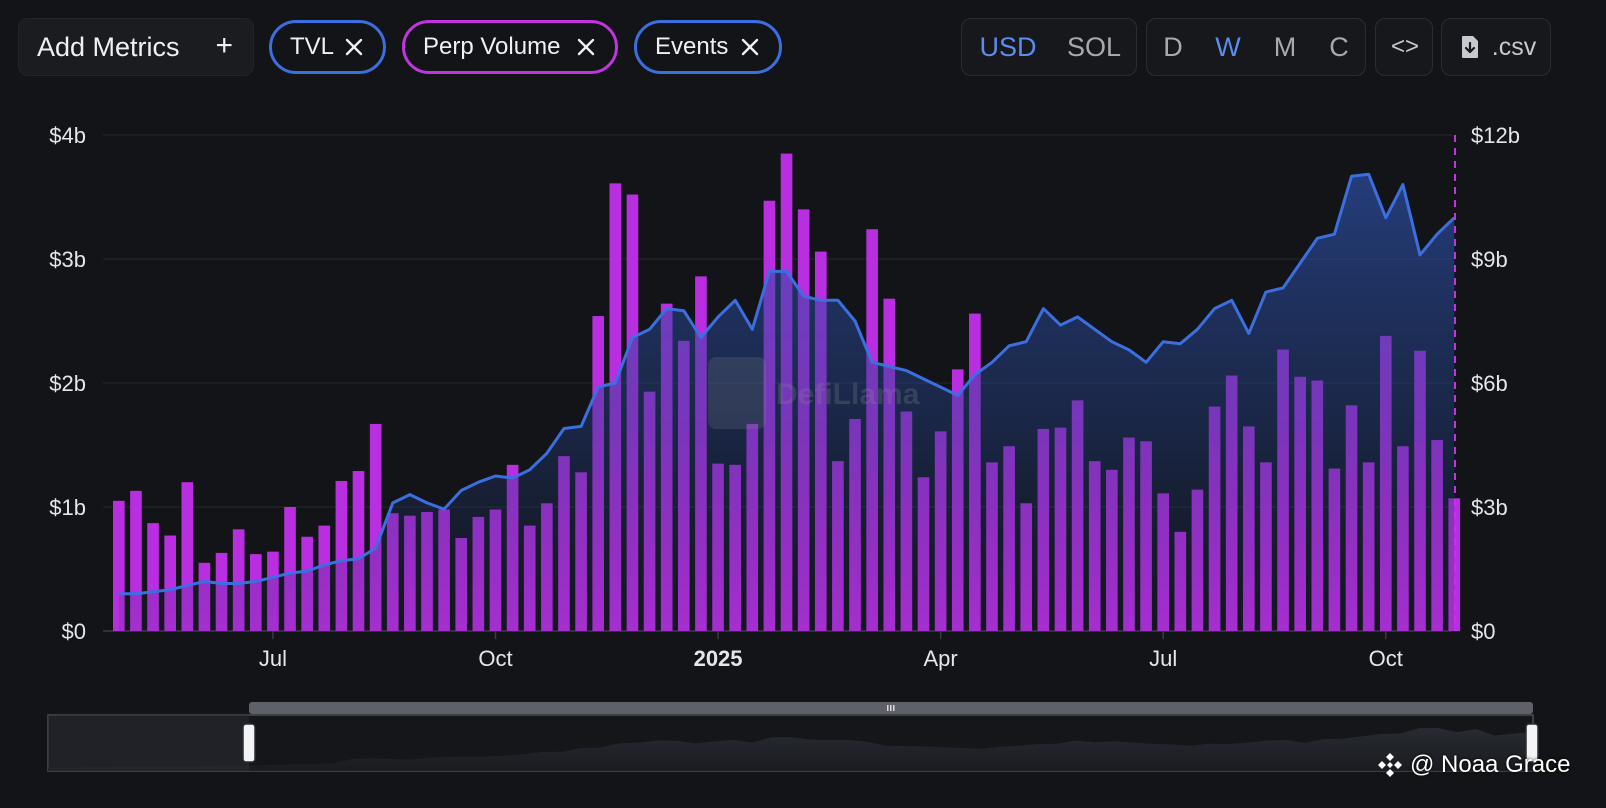 This screenshot has height=808, width=1606. I want to click on navigator-handle-left, so click(249, 743).